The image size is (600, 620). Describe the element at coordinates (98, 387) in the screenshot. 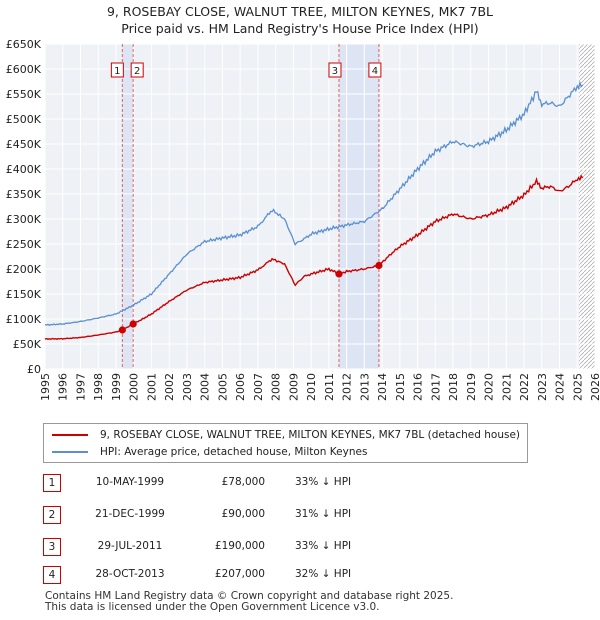

I see `x-tick-label: 1998` at that location.